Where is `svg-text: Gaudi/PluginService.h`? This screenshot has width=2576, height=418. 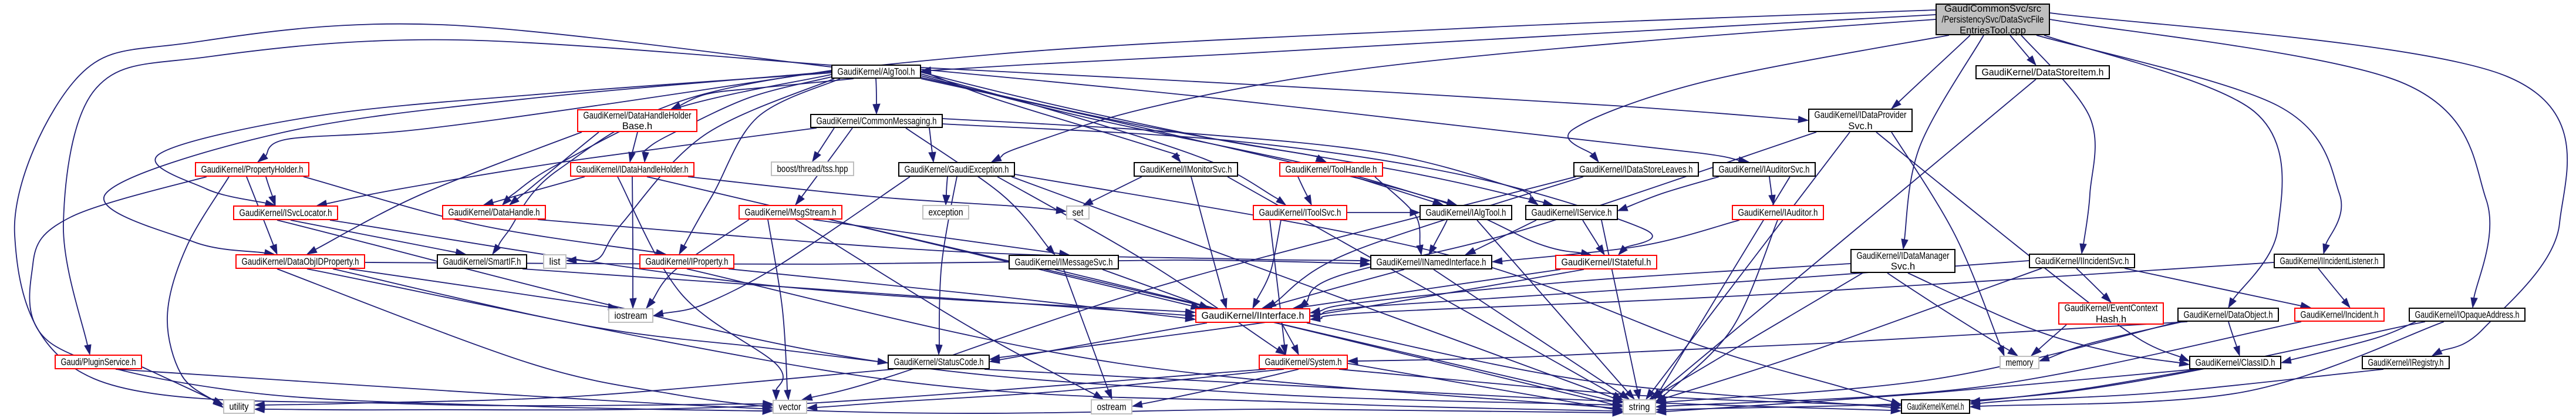 svg-text: Gaudi/PluginService.h is located at coordinates (98, 362).